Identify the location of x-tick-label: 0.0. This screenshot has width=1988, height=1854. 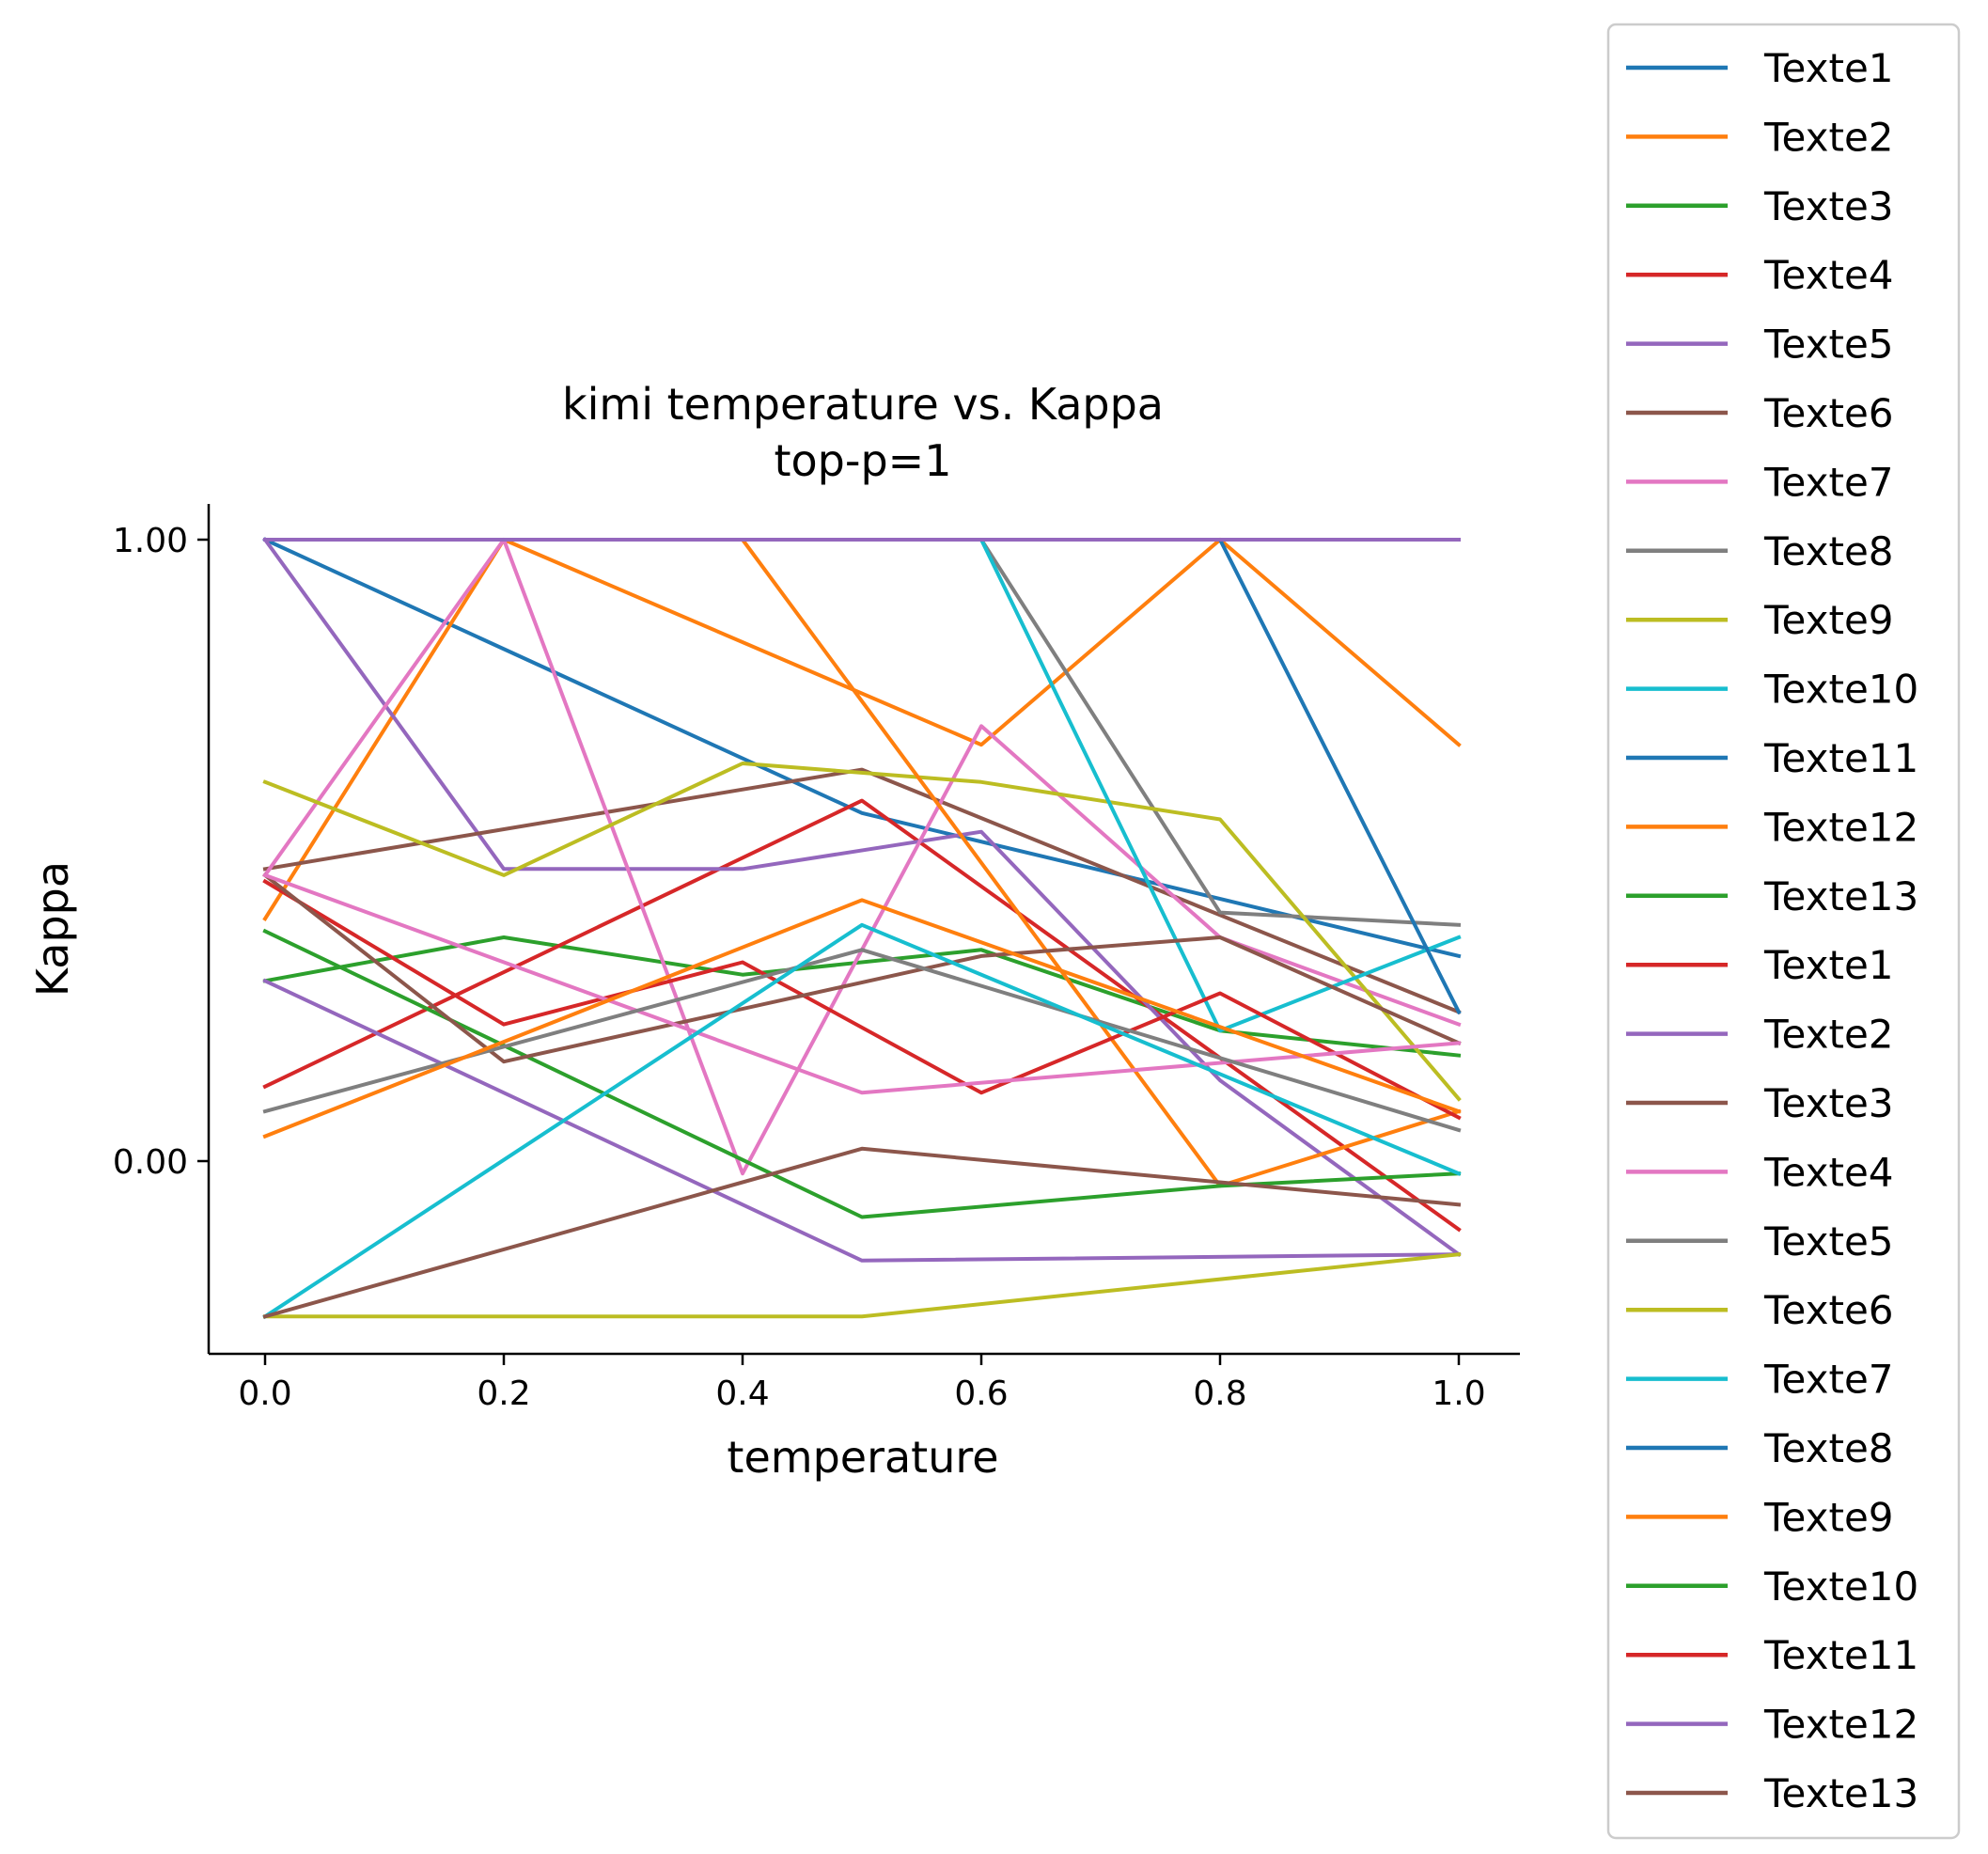
(264, 1394).